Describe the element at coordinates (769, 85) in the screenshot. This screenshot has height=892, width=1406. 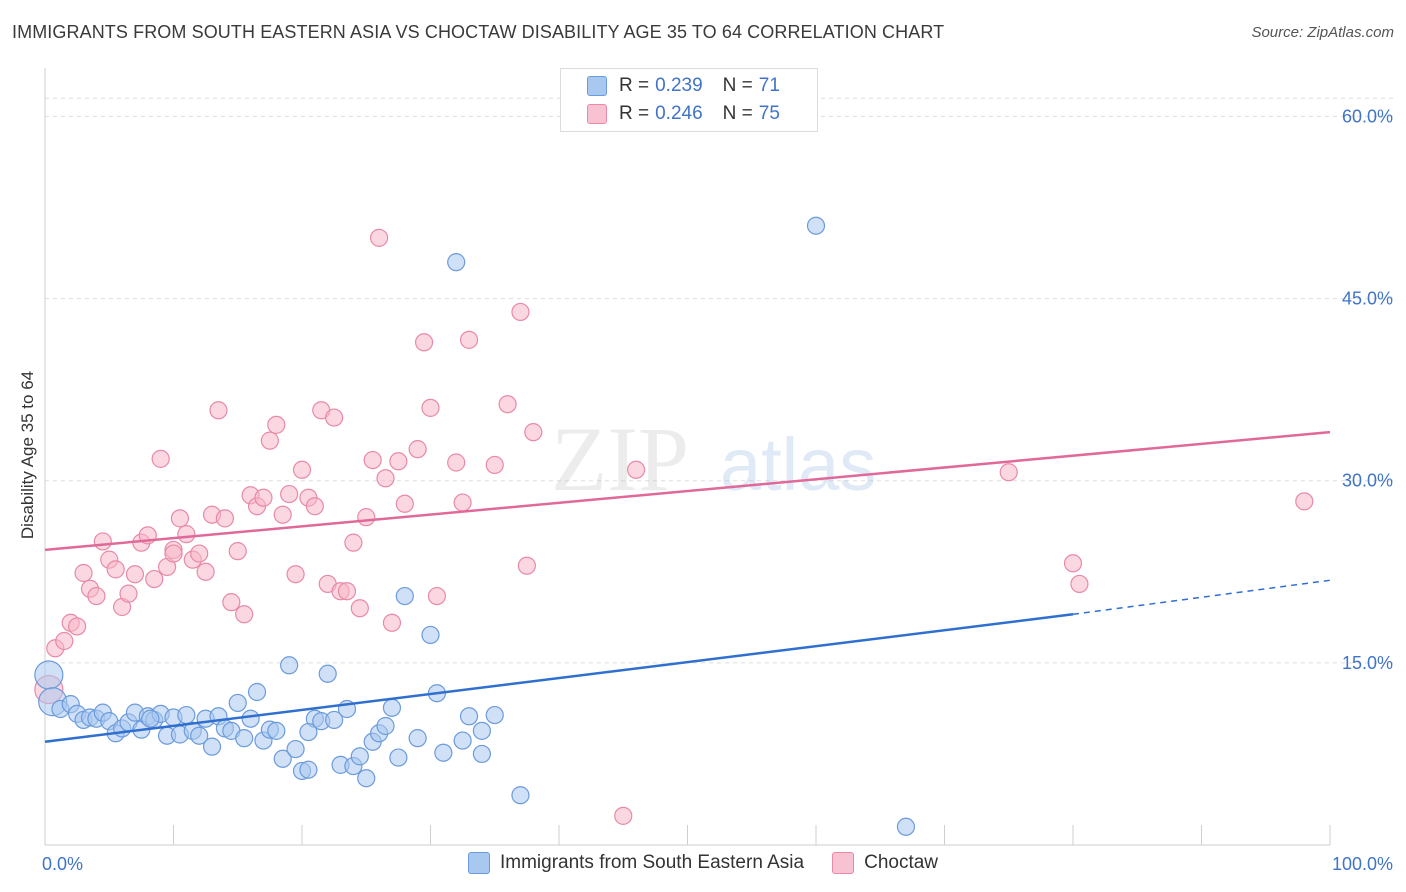
I see `legend-n-value: 71` at that location.